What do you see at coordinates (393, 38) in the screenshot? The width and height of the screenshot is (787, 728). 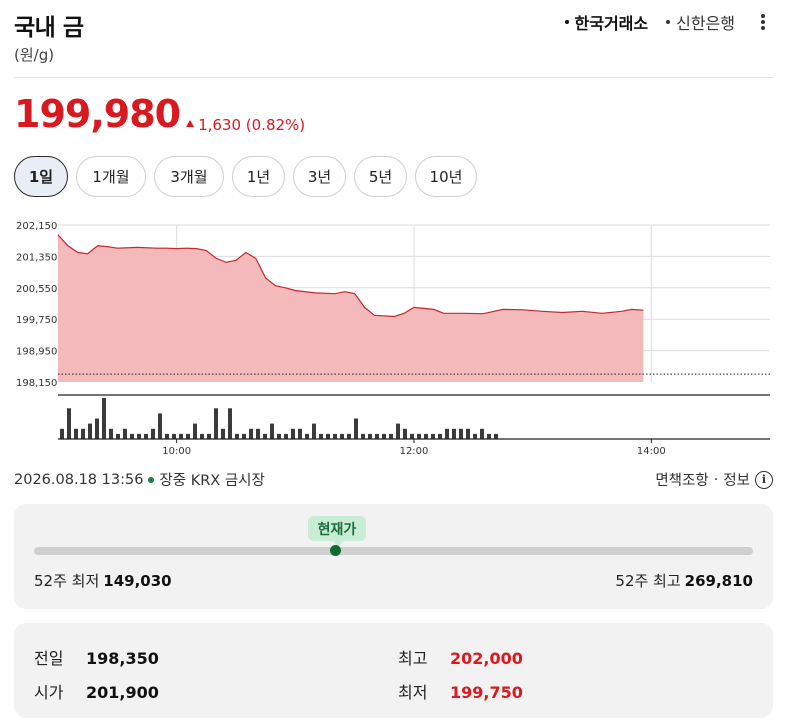 I see `header: 국내 금 (원/g) 한국거래소 신한은행` at bounding box center [393, 38].